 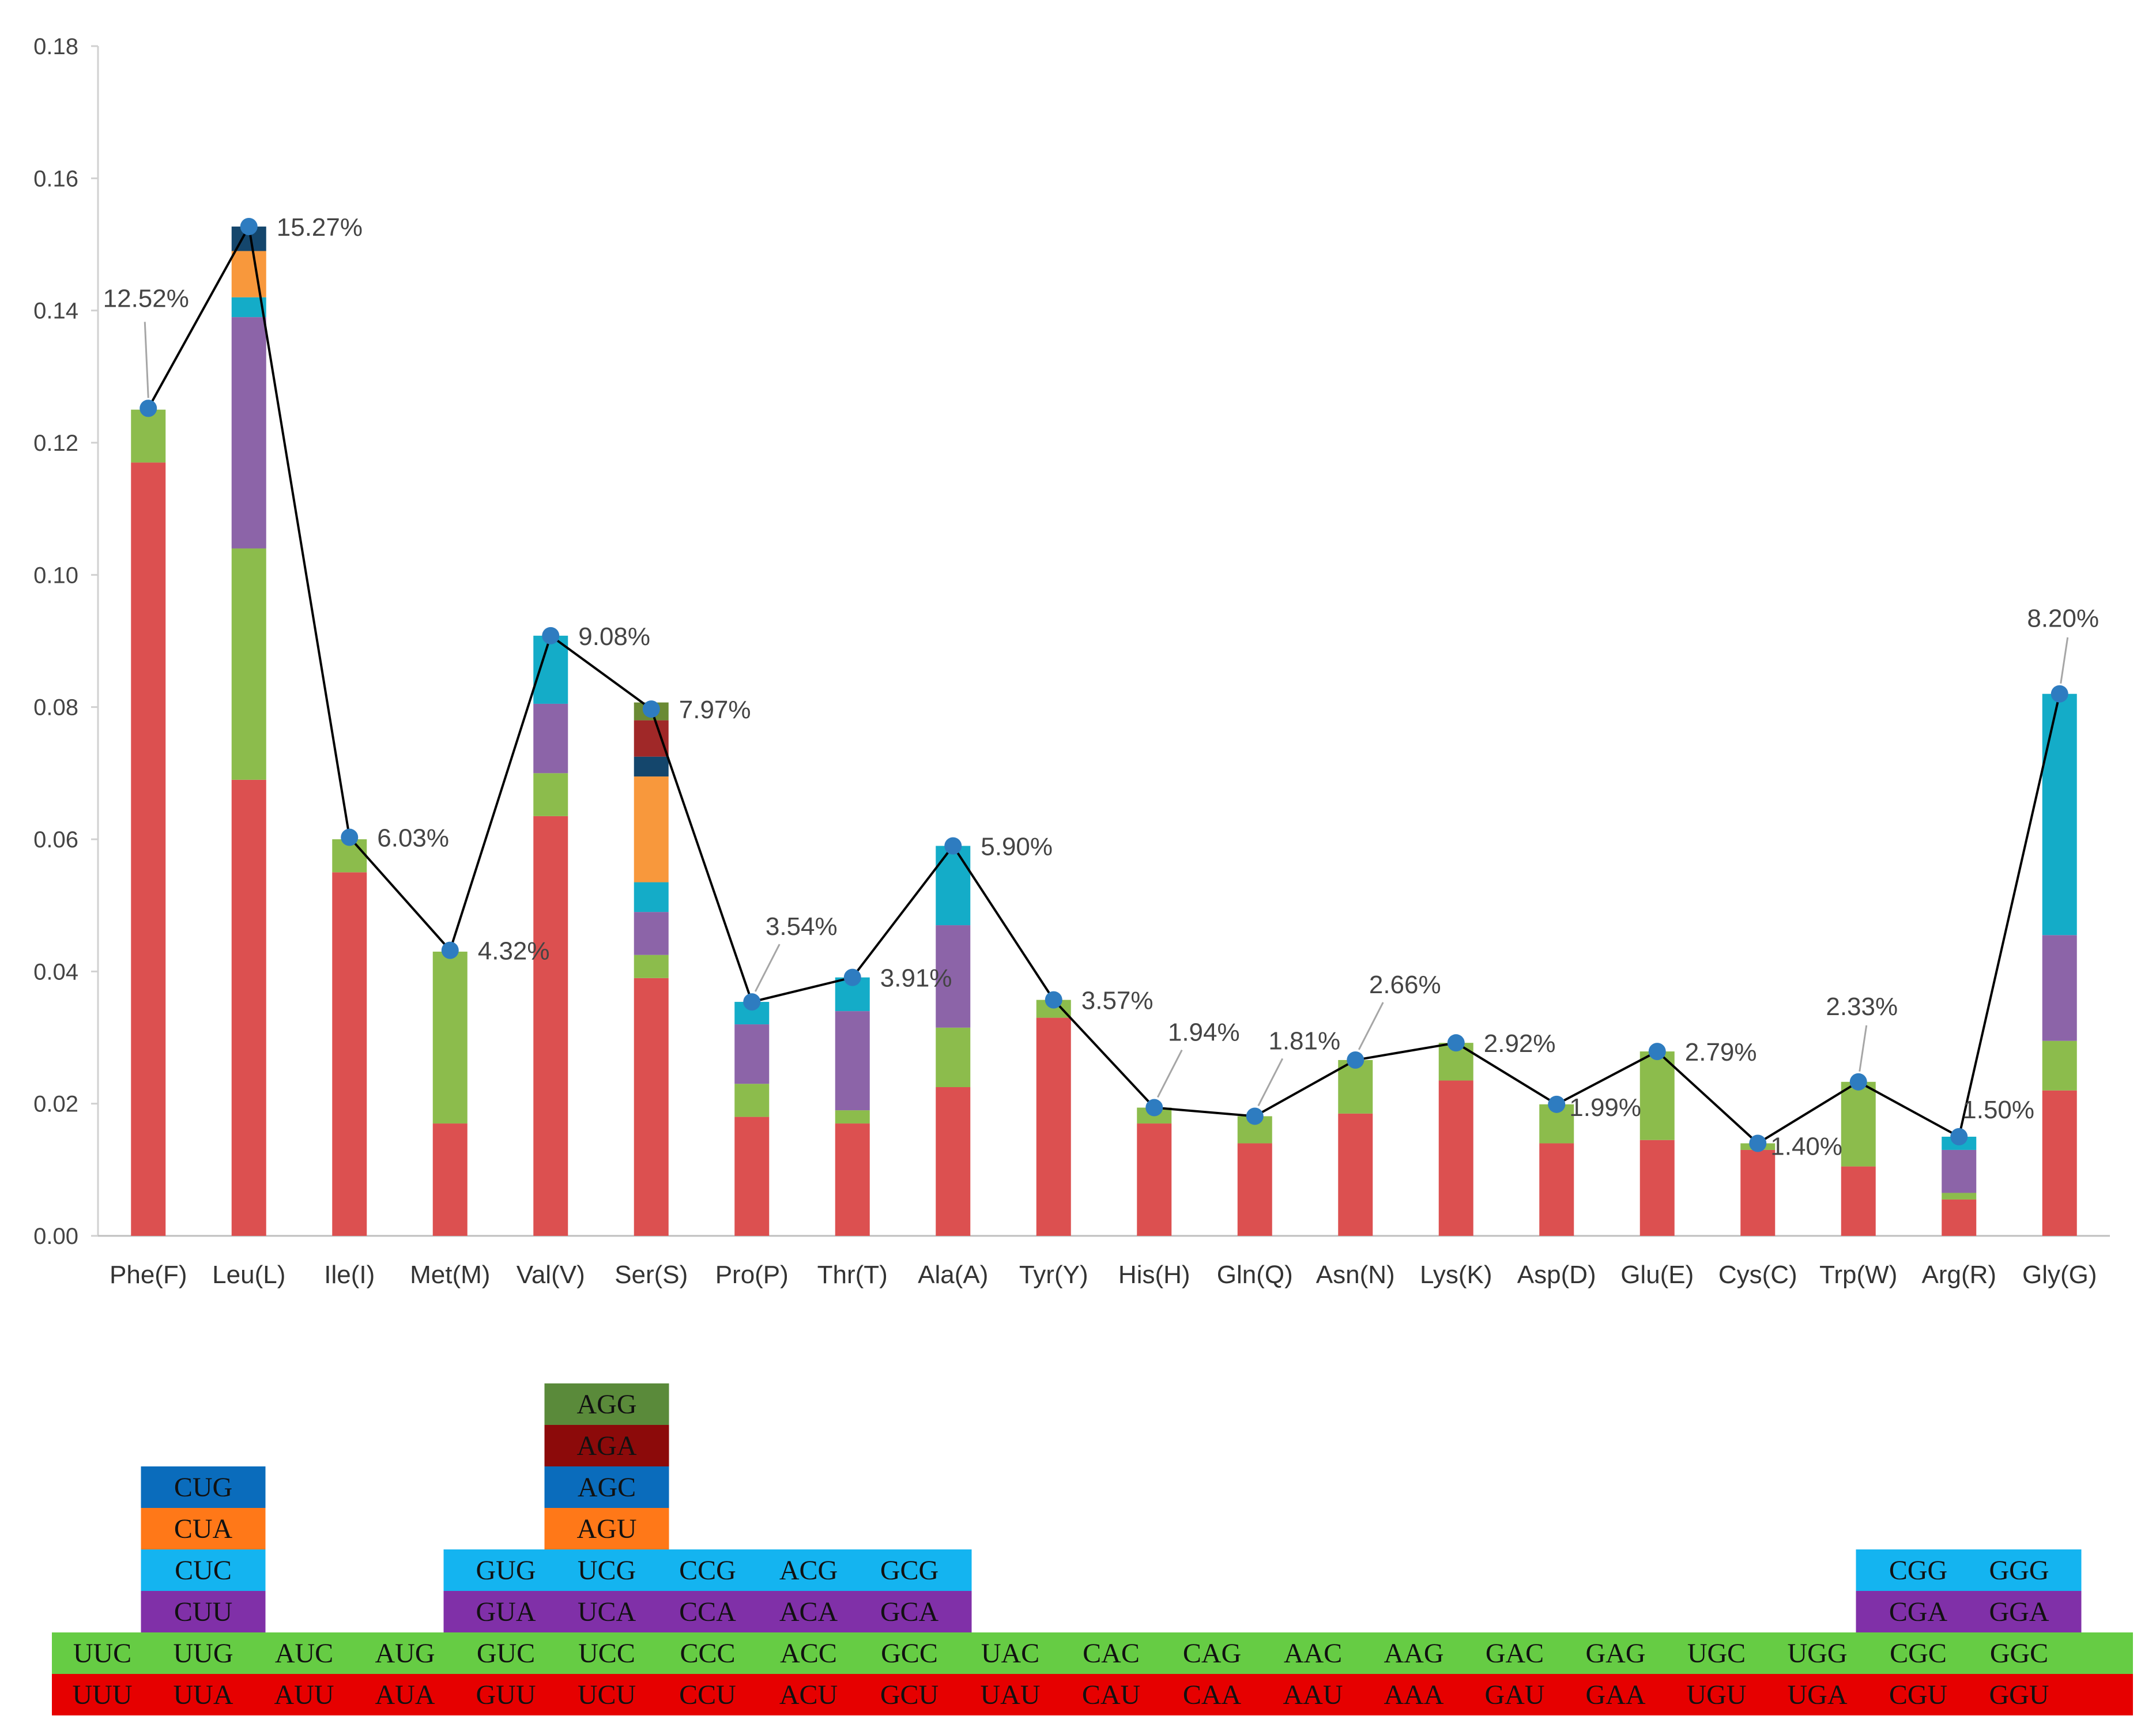 I want to click on percentage-label: 3.54%, so click(x=802, y=926).